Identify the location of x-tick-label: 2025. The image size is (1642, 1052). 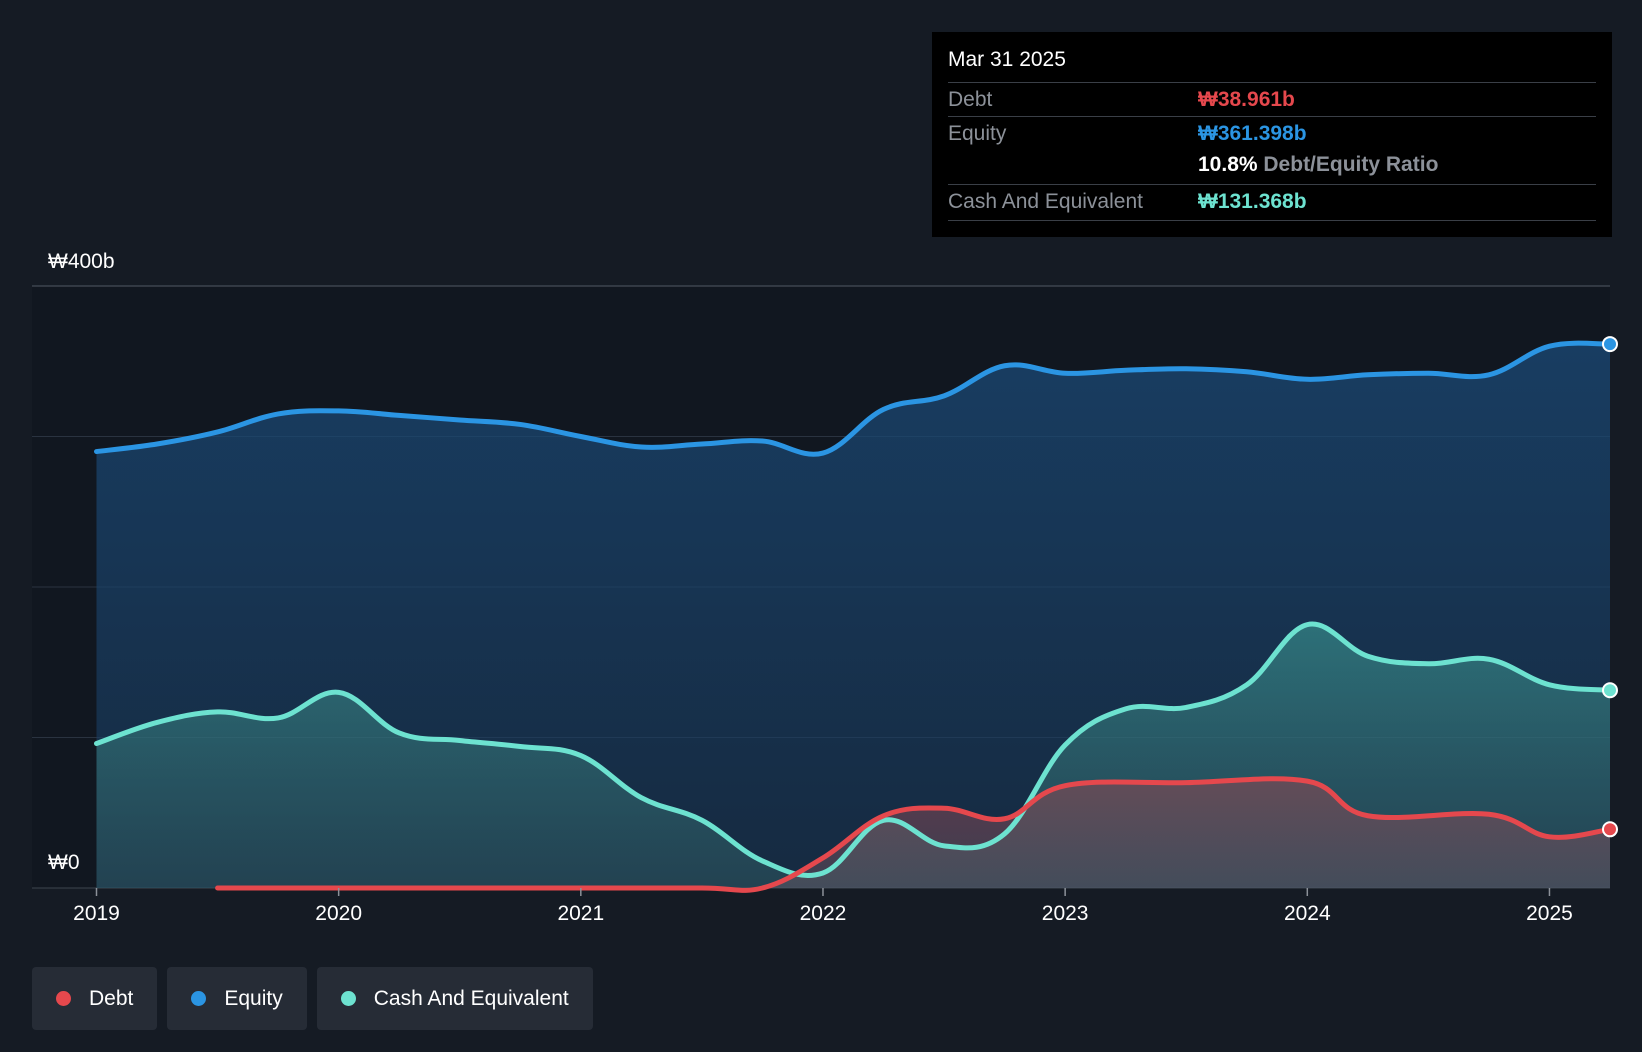
(1549, 913).